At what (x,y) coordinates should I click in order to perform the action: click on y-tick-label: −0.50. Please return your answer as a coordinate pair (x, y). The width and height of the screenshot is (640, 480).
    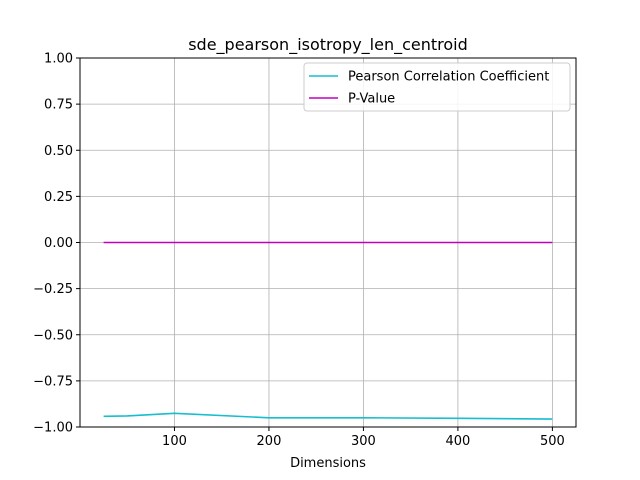
    Looking at the image, I should click on (53, 335).